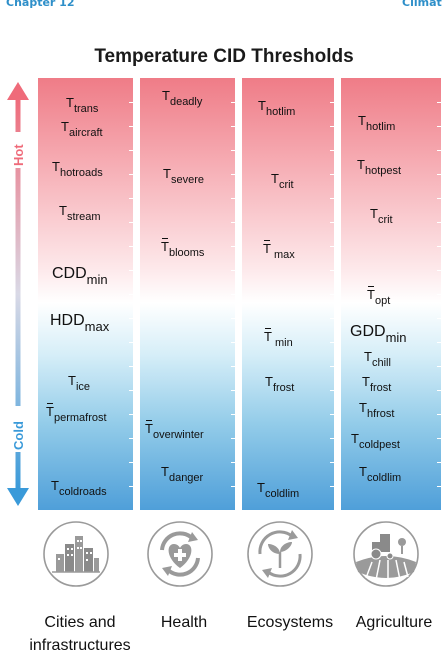  What do you see at coordinates (378, 296) in the screenshot?
I see `threshold-label: Topt` at bounding box center [378, 296].